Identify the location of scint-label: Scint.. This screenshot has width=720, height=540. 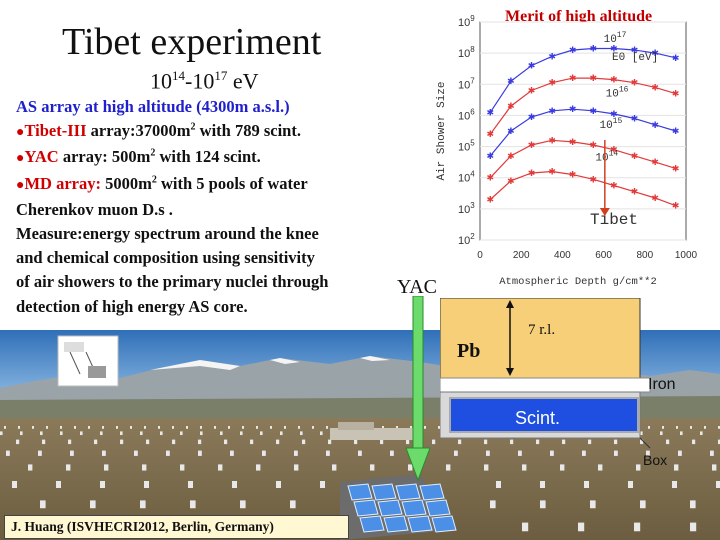
(538, 418).